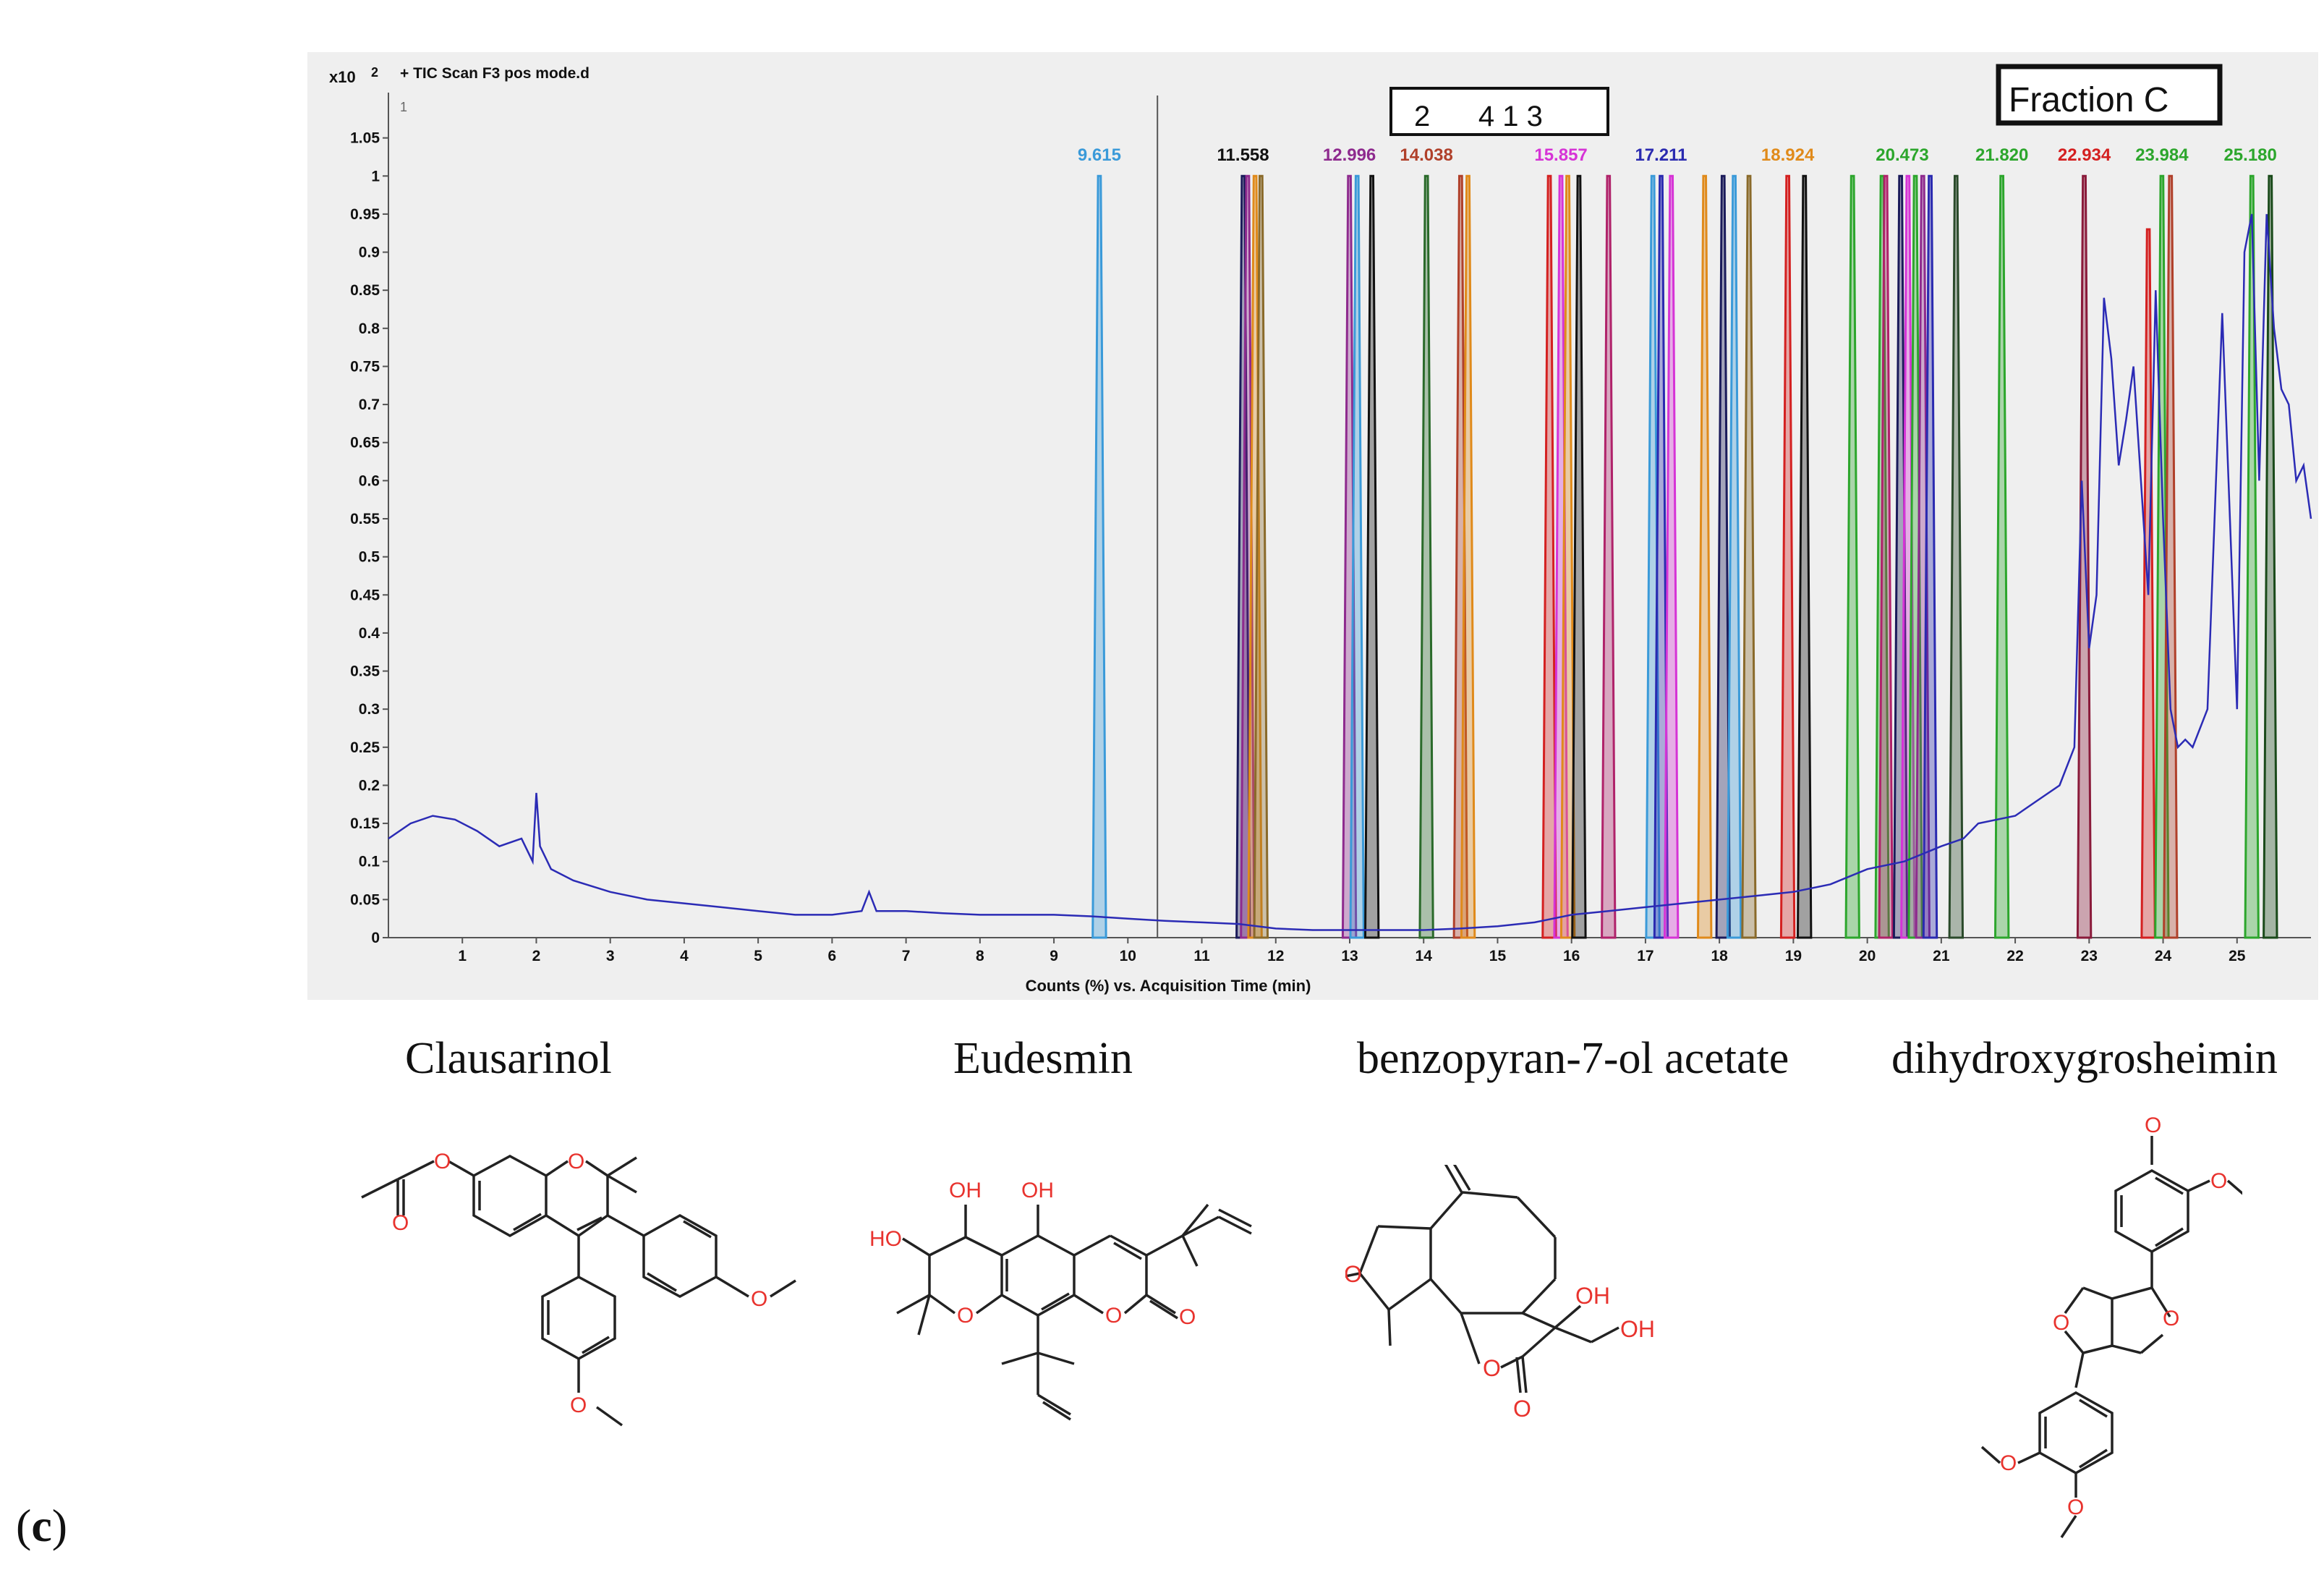 This screenshot has width=2324, height=1583. Describe the element at coordinates (885, 1239) in the screenshot. I see `atom-hydroxyl-left: HO` at that location.